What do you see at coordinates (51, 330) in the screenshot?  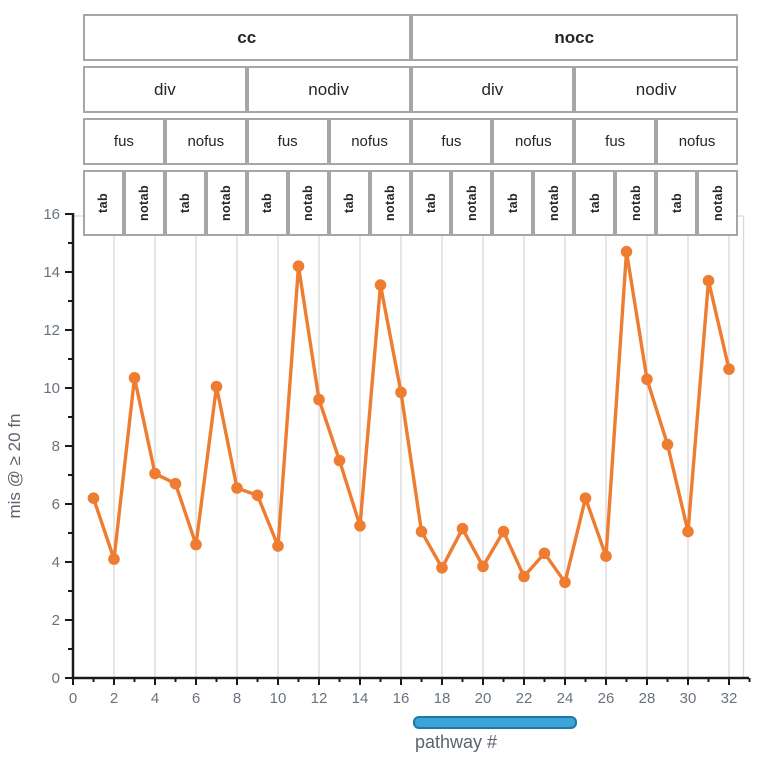 I see `y-tick-label: 12` at bounding box center [51, 330].